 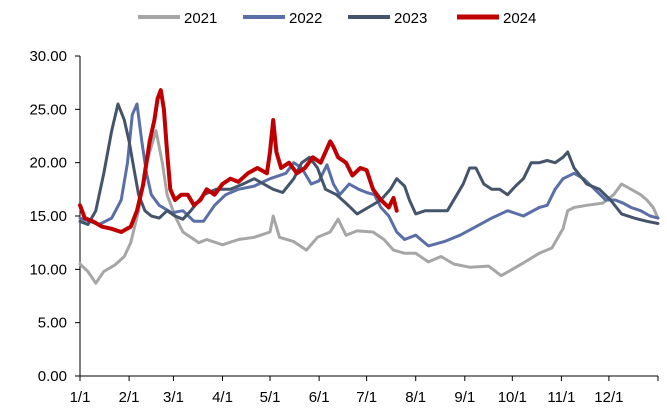 What do you see at coordinates (48, 216) in the screenshot?
I see `y-tick-label: 15.00` at bounding box center [48, 216].